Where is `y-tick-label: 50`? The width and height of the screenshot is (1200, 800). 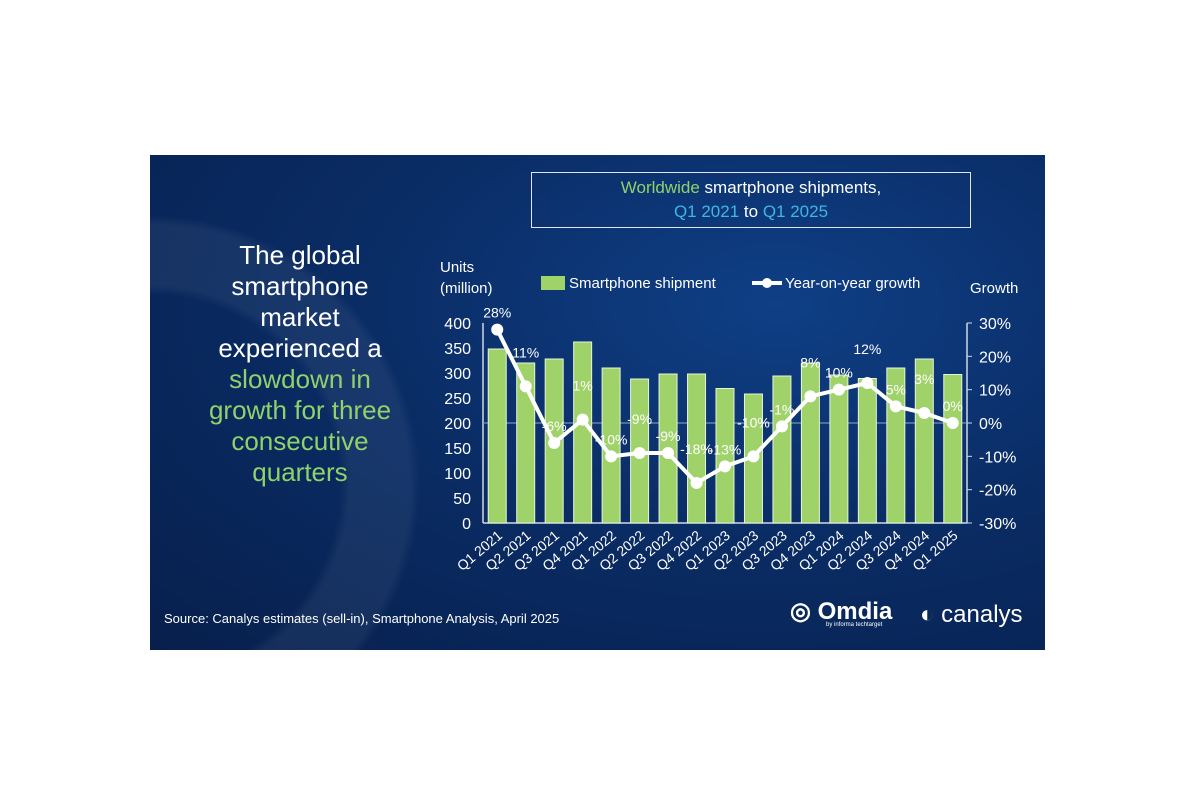
y-tick-label: 50 is located at coordinates (462, 499).